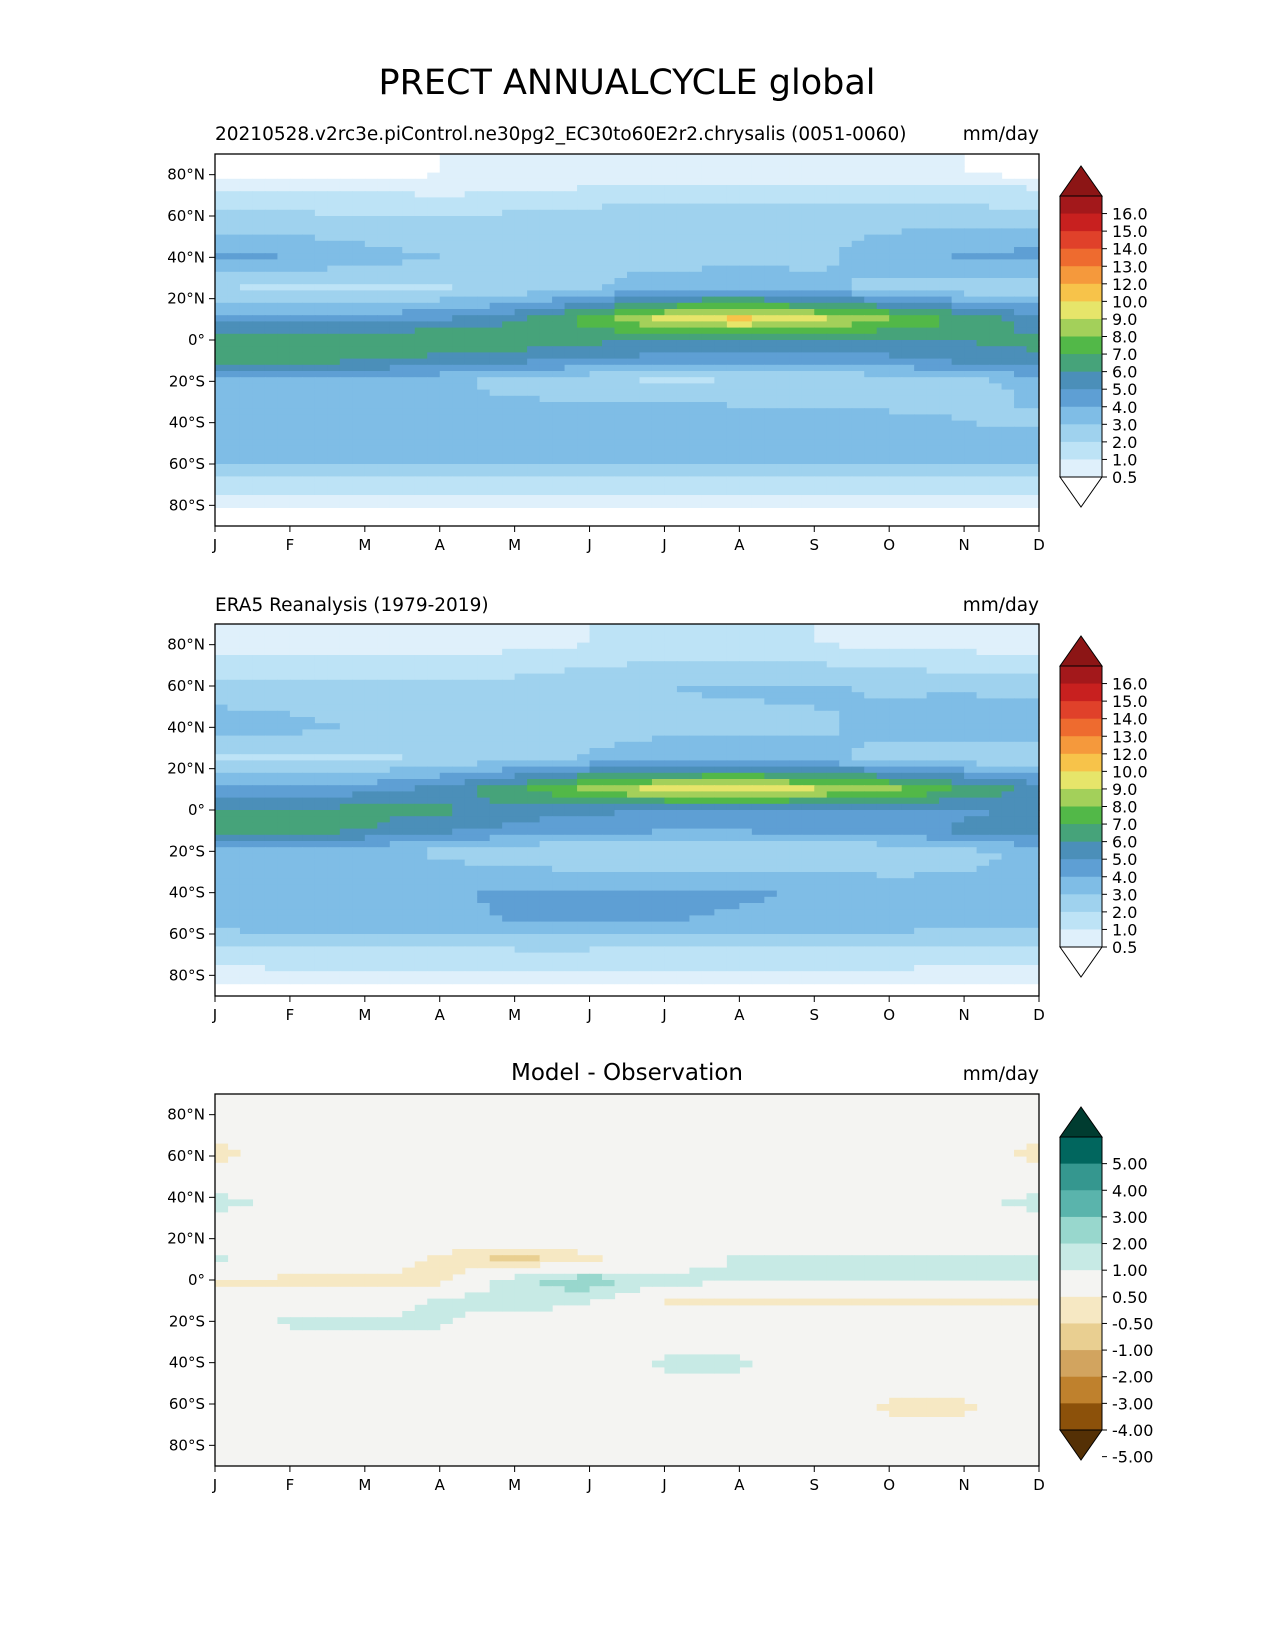 The width and height of the screenshot is (1275, 1650). What do you see at coordinates (1124, 319) in the screenshot?
I see `colorbar-tick-label: 9.0` at bounding box center [1124, 319].